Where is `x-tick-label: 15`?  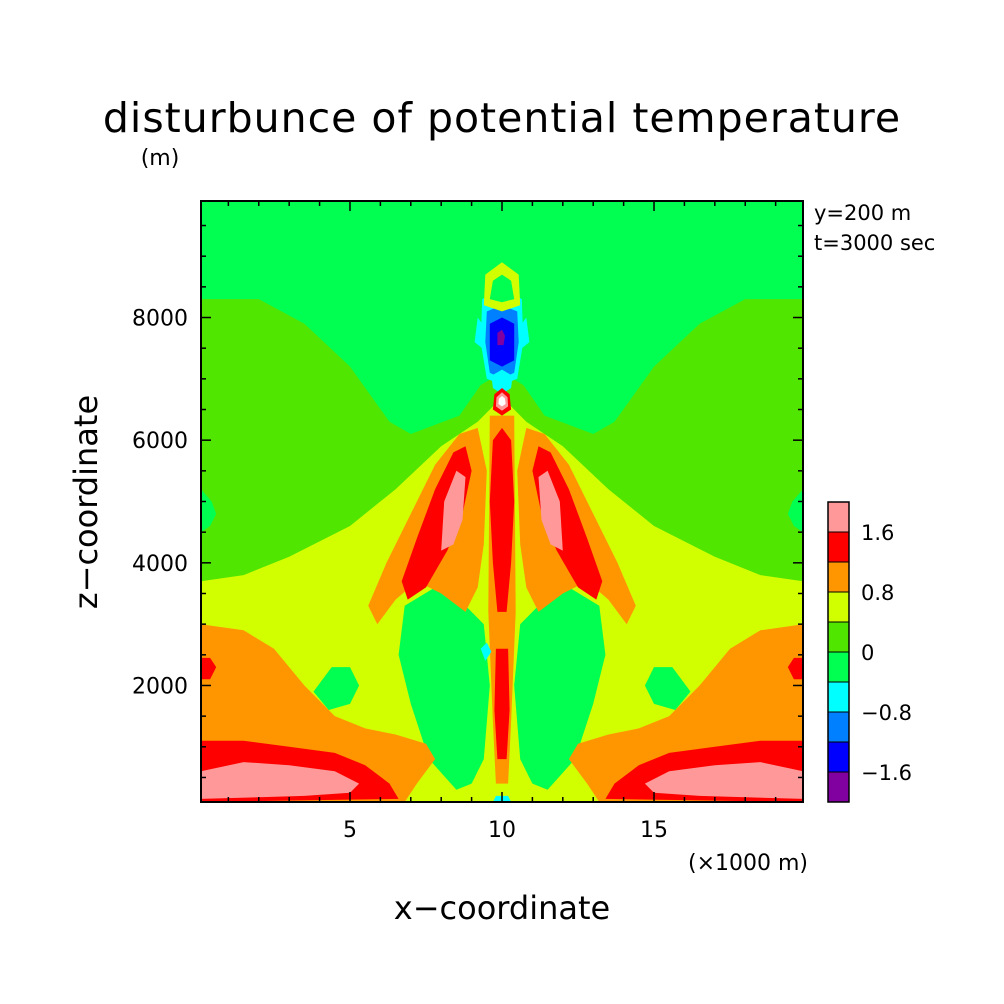
x-tick-label: 15 is located at coordinates (654, 830).